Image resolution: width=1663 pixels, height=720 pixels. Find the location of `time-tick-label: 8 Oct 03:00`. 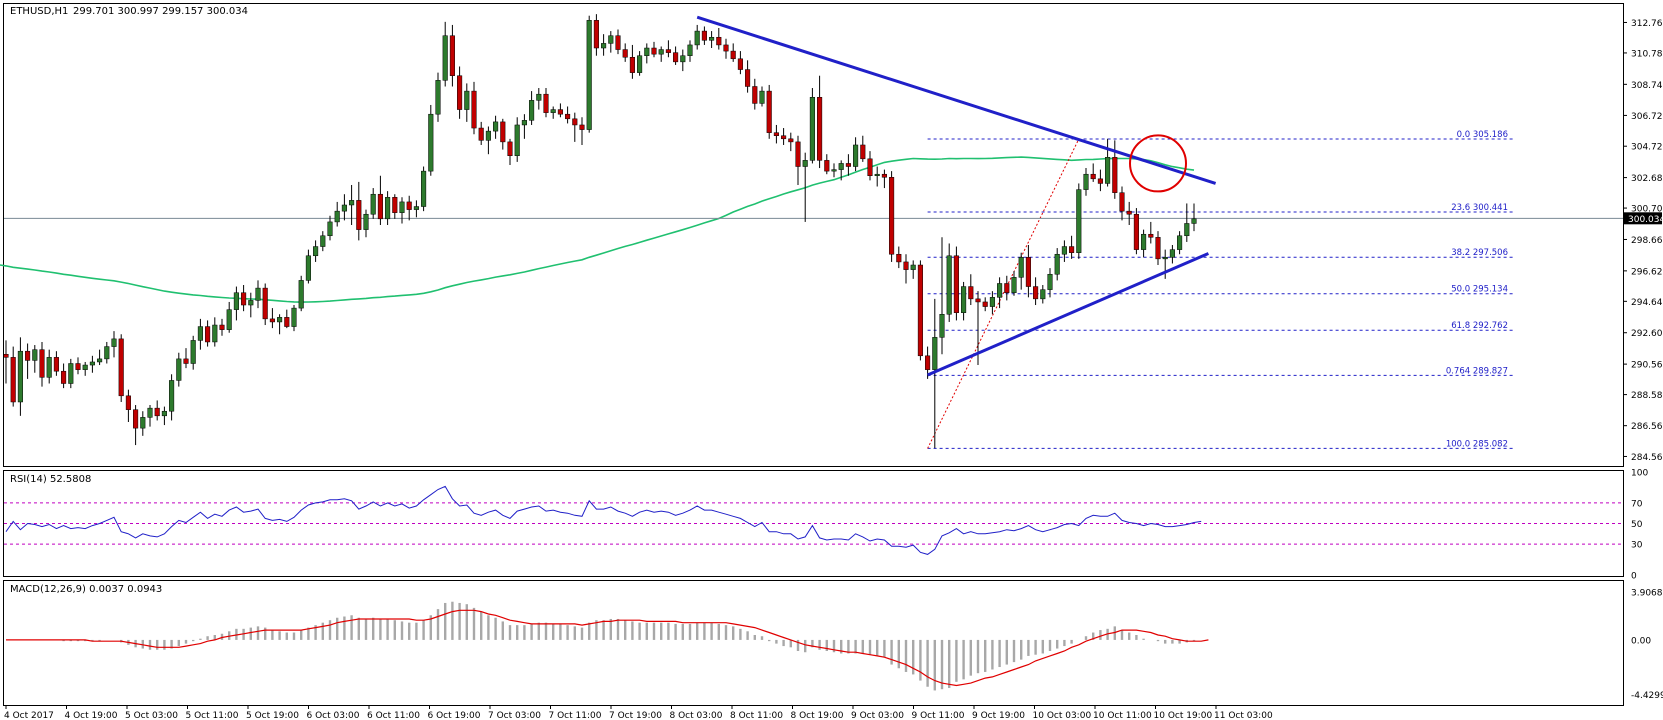

time-tick-label: 8 Oct 03:00 is located at coordinates (696, 715).